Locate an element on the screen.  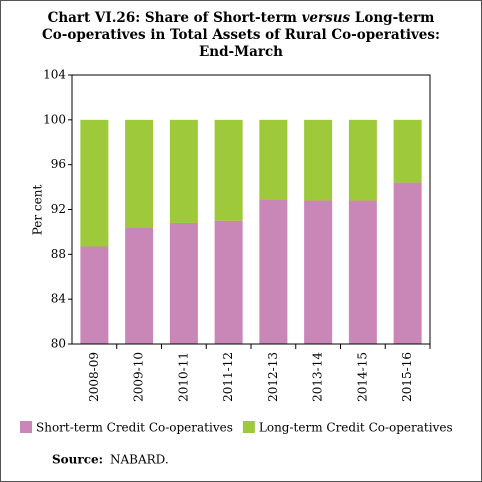
source: NABARD. is located at coordinates (139, 460).